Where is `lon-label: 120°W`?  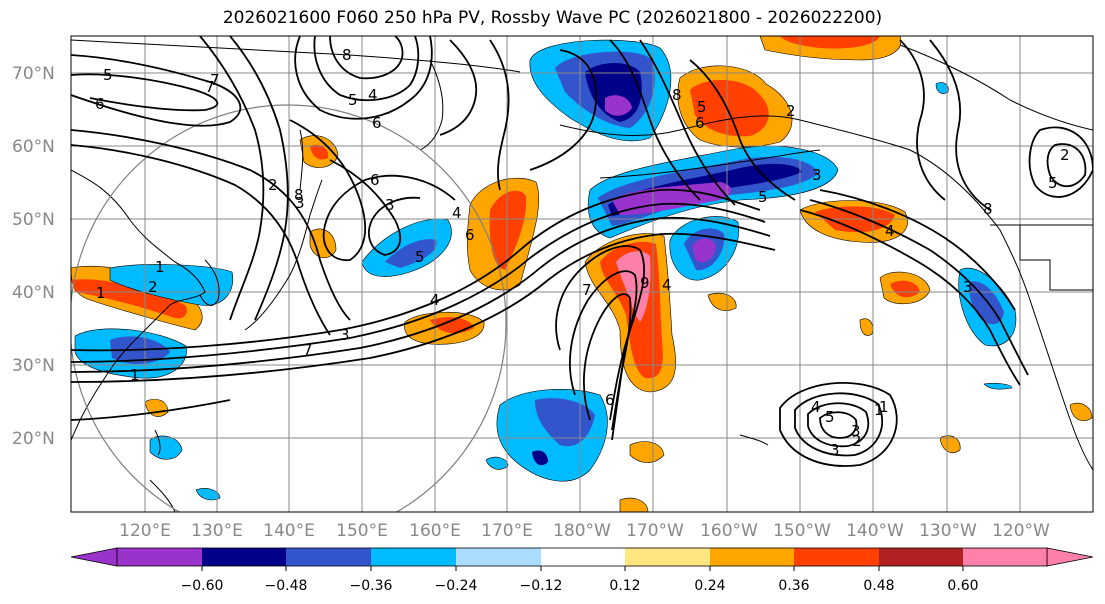
lon-label: 120°W is located at coordinates (1021, 531).